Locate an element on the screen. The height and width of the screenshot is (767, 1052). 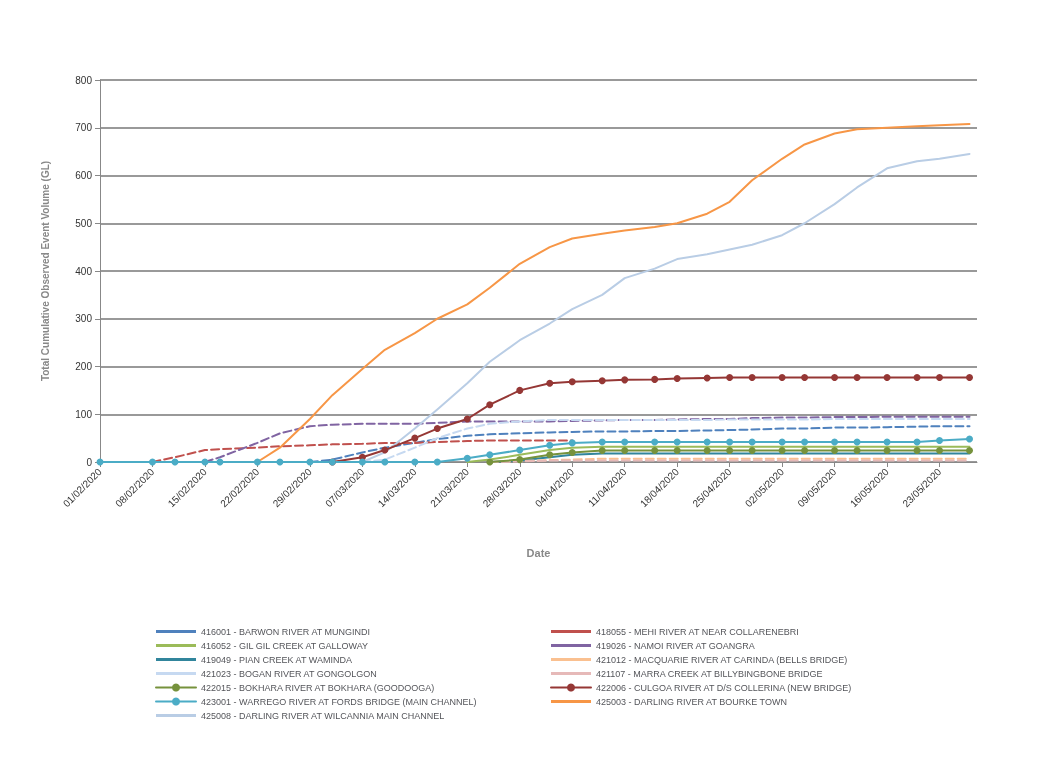
y-tick-label: 800 is located at coordinates (84, 80).